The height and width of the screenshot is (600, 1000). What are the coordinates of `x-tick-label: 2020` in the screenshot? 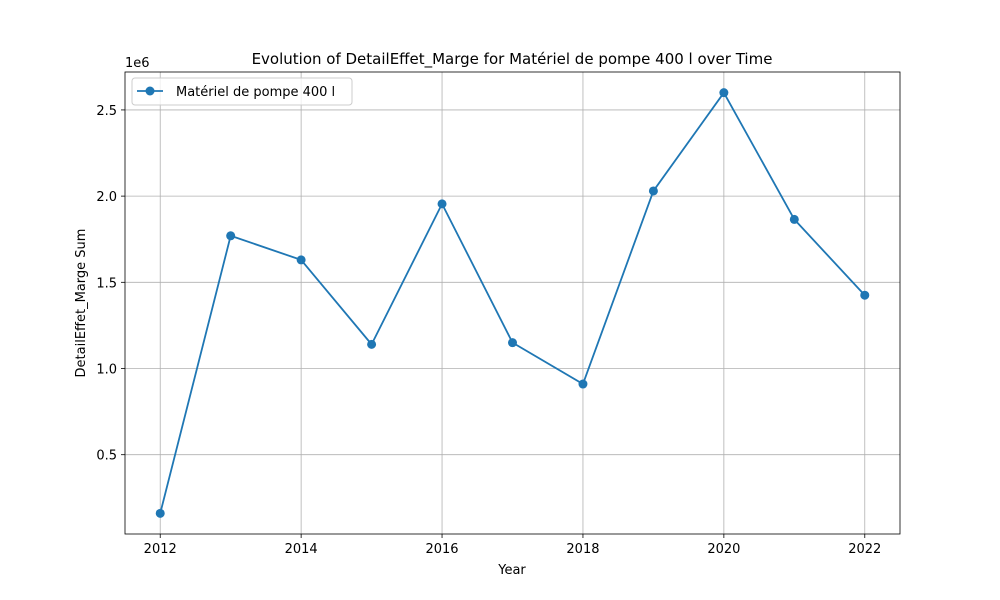 It's located at (723, 549).